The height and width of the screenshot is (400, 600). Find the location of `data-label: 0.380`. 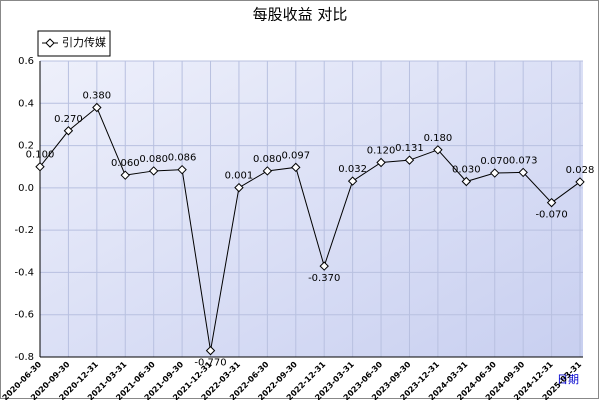

data-label: 0.380 is located at coordinates (97, 96).